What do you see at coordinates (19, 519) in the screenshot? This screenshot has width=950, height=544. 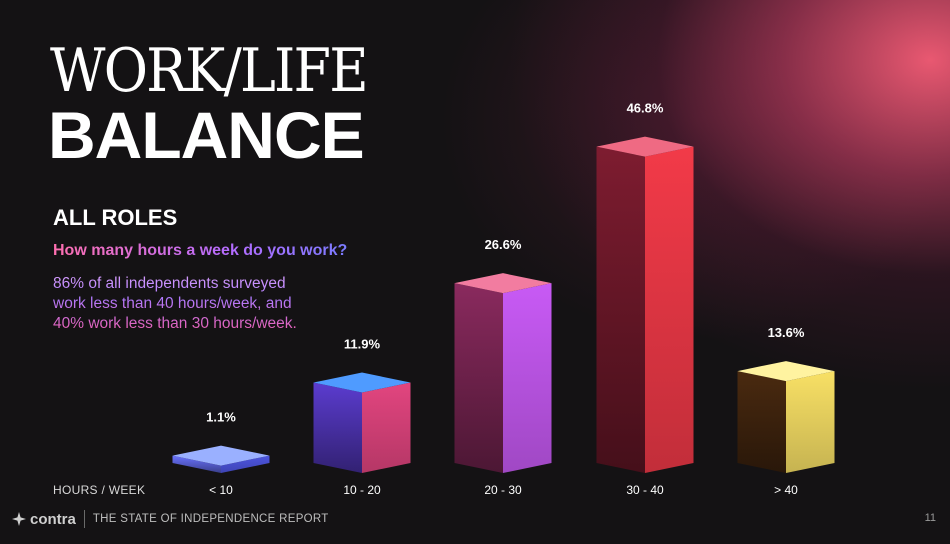 I see `contra-logo-icon` at bounding box center [19, 519].